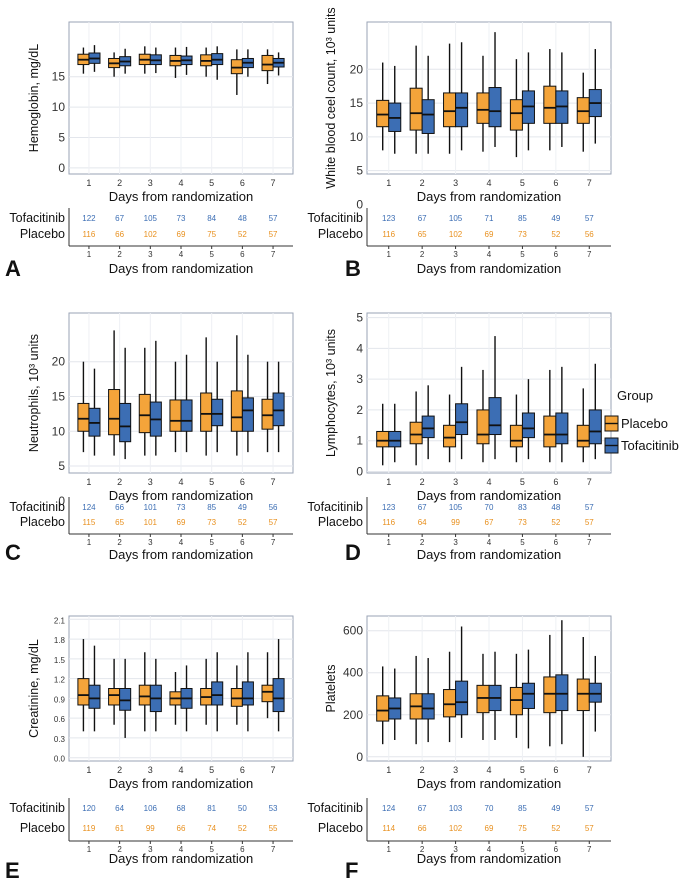 The height and width of the screenshot is (882, 682). I want to click on risk-count: 83, so click(522, 507).